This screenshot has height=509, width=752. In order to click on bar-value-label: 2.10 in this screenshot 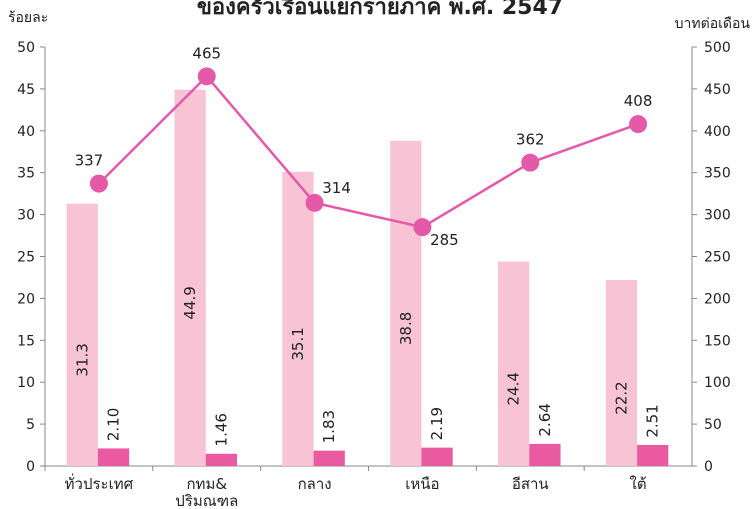, I will do `click(114, 424)`.